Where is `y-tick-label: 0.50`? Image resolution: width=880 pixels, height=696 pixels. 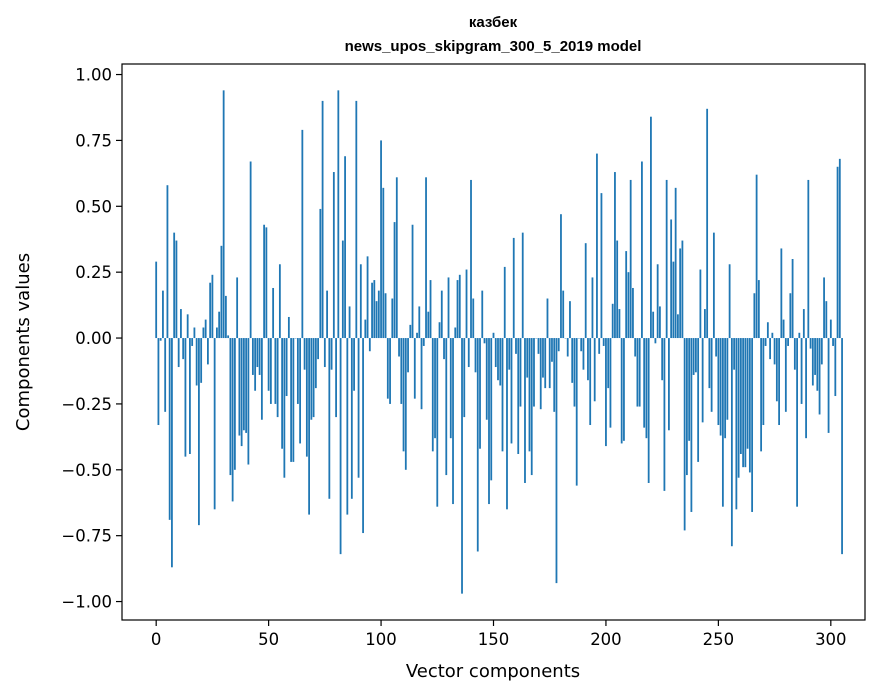
y-tick-label: 0.50 is located at coordinates (93, 206).